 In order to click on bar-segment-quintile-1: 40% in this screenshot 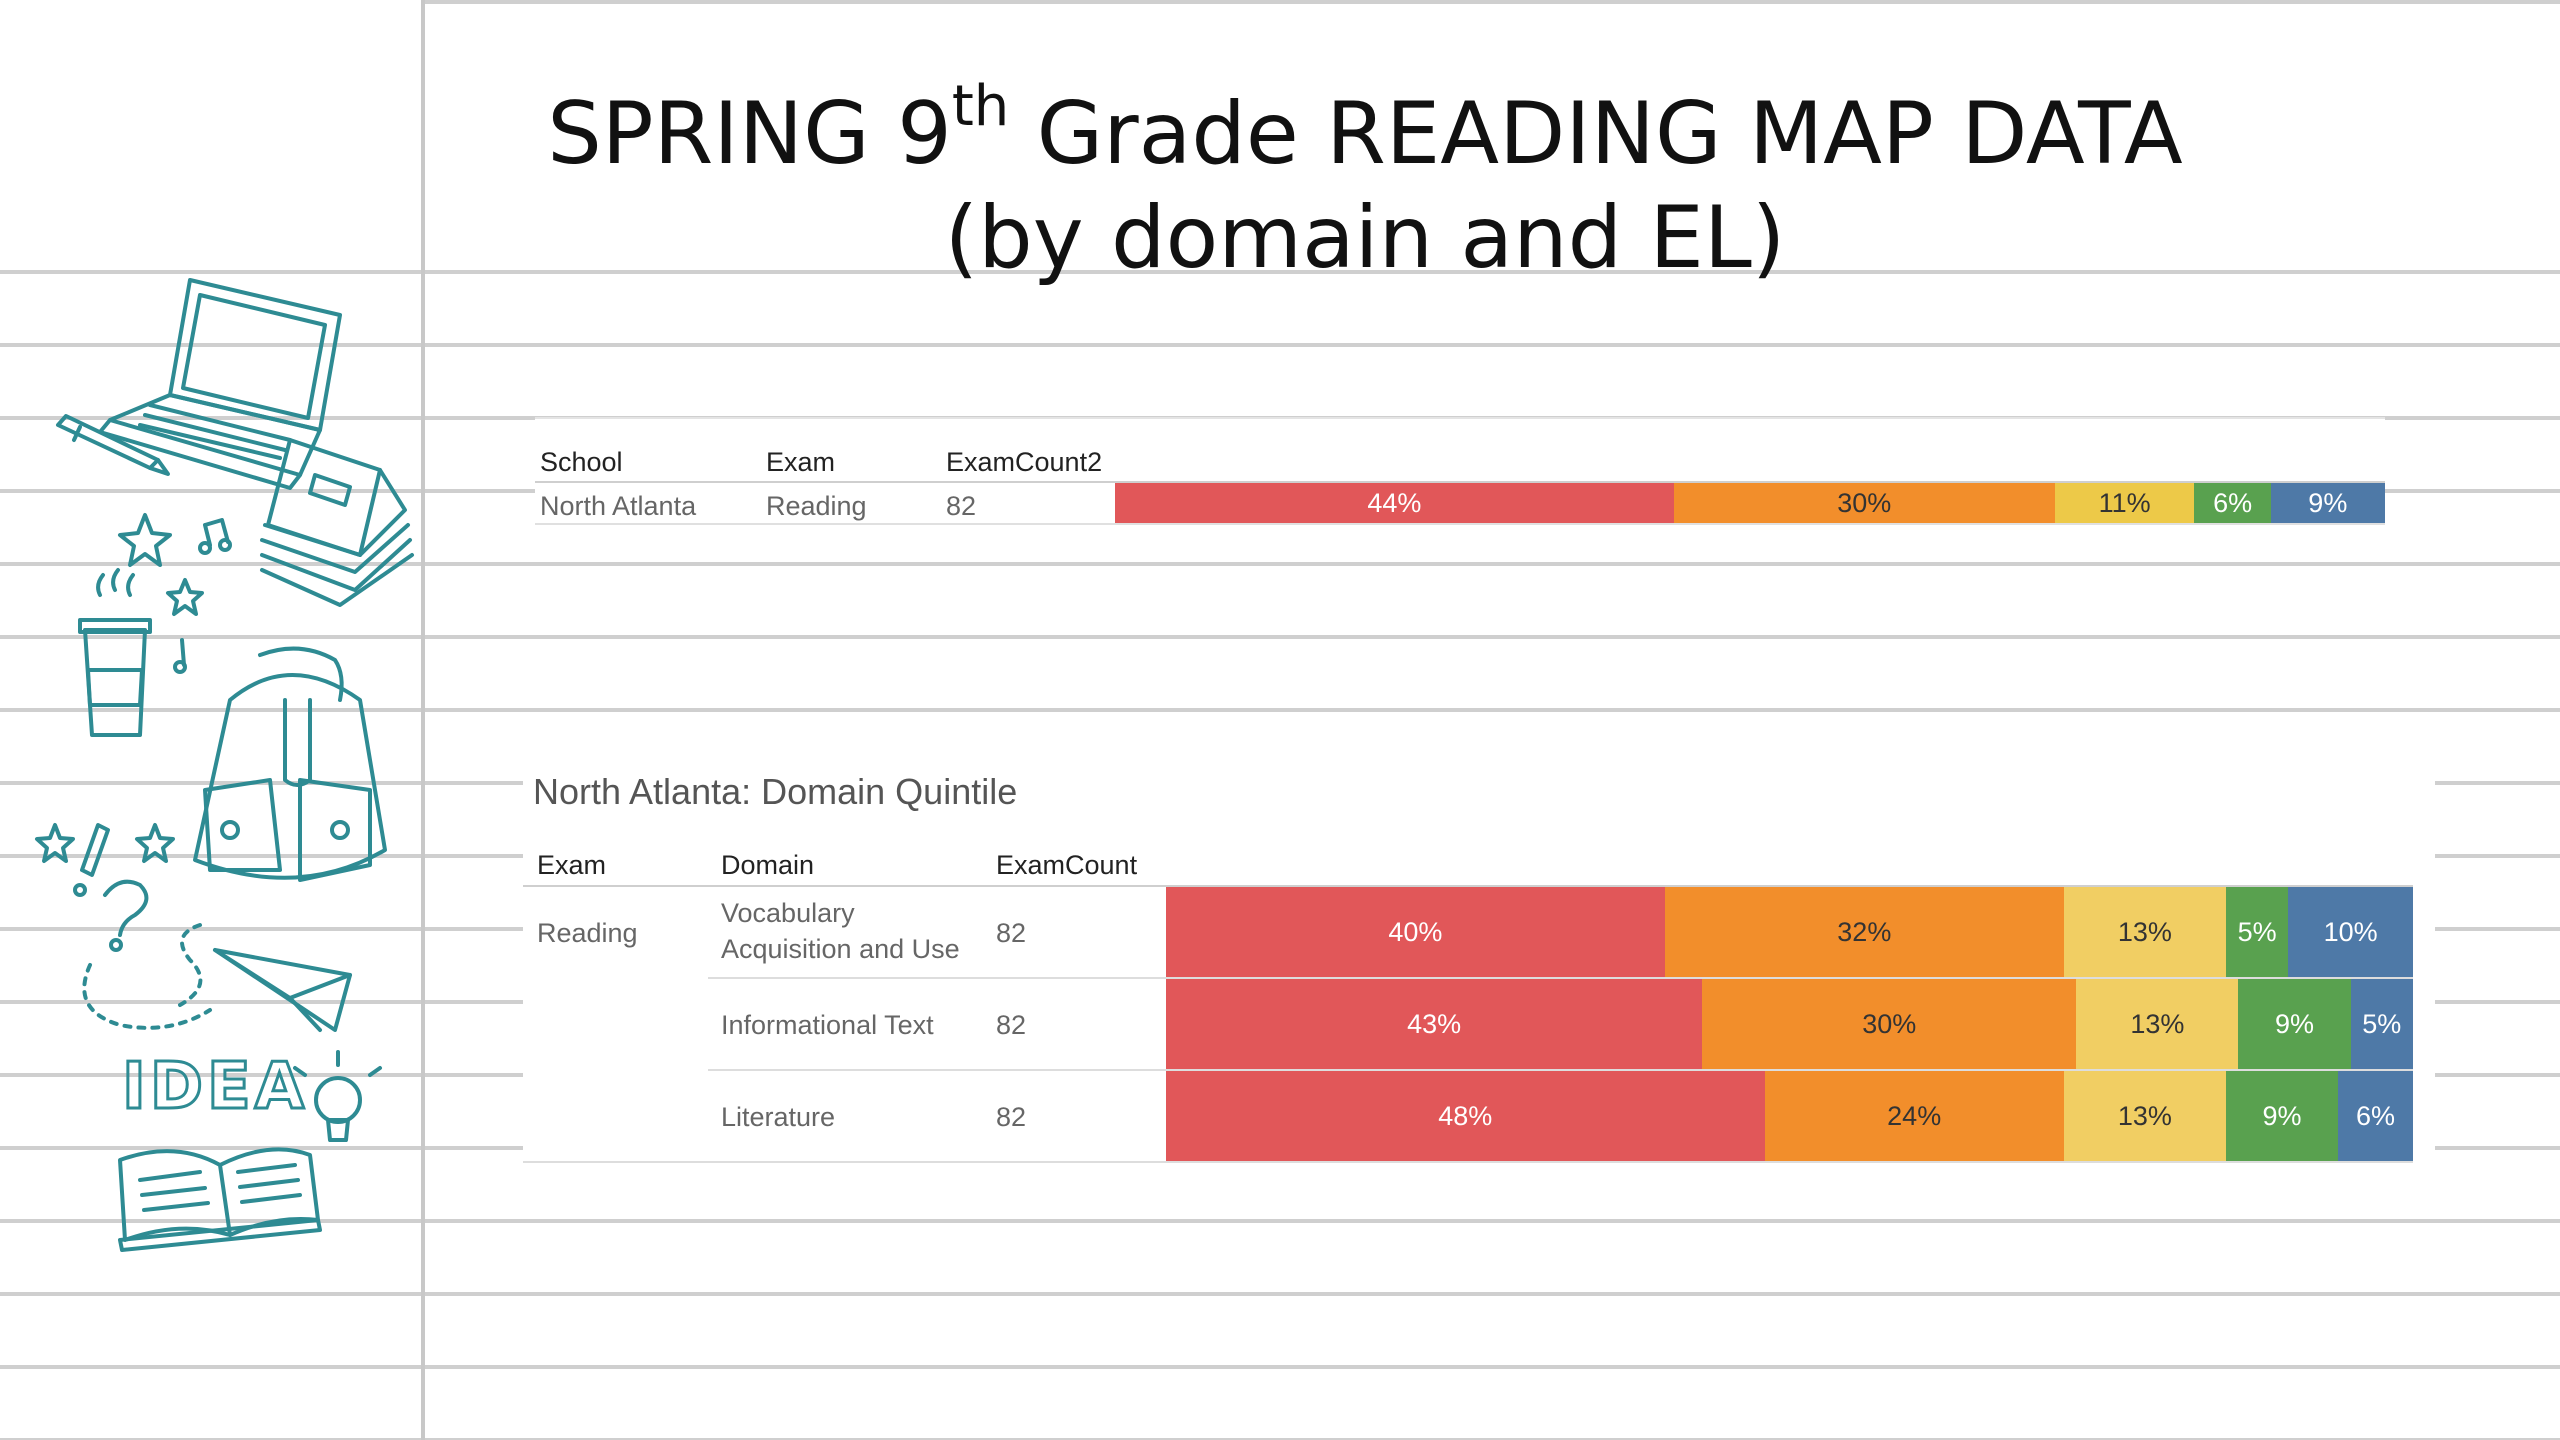, I will do `click(1415, 932)`.